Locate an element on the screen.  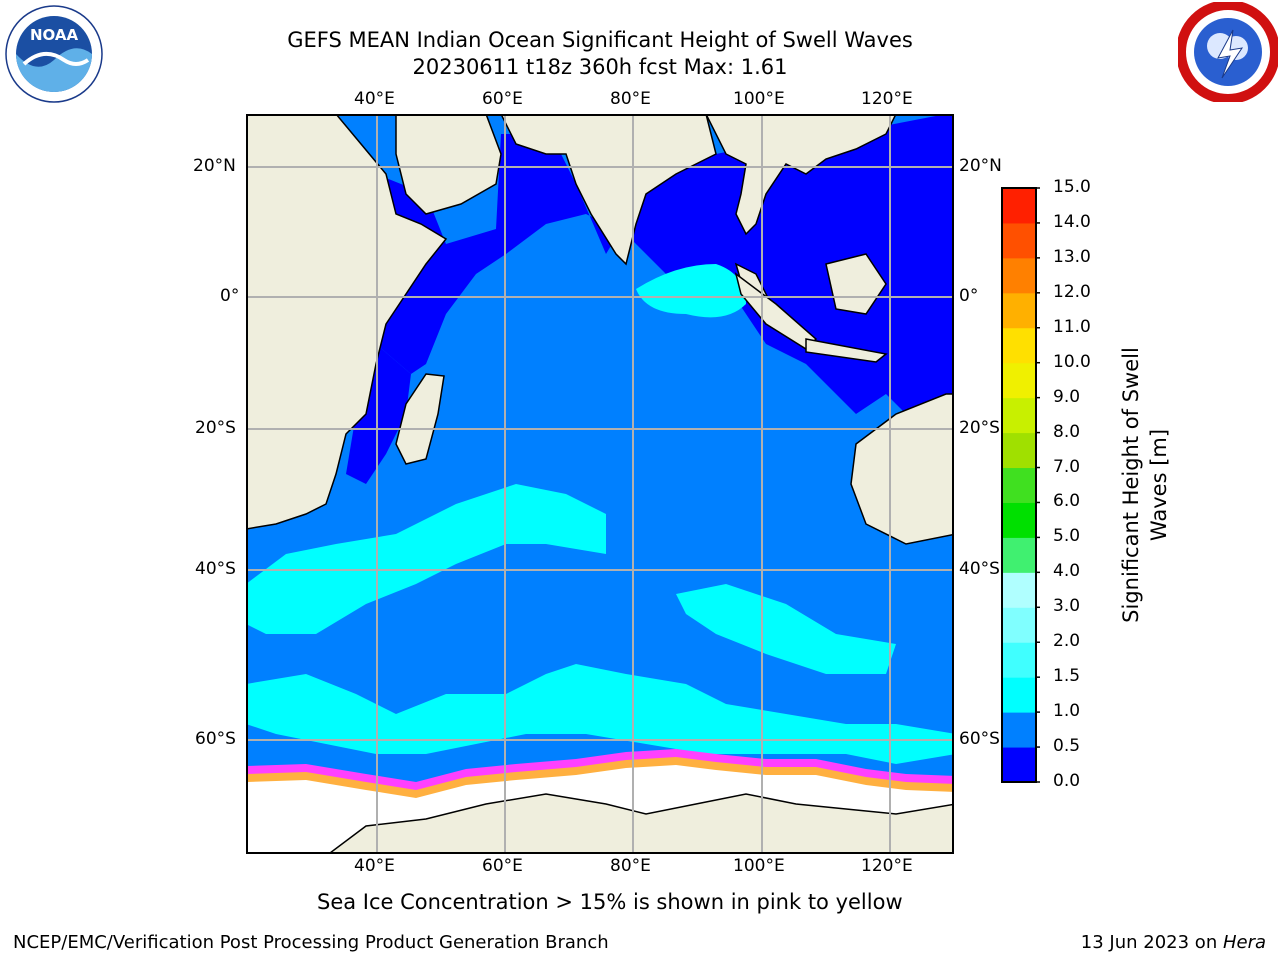
colorbar-tick-label: 15.0 is located at coordinates (1072, 187).